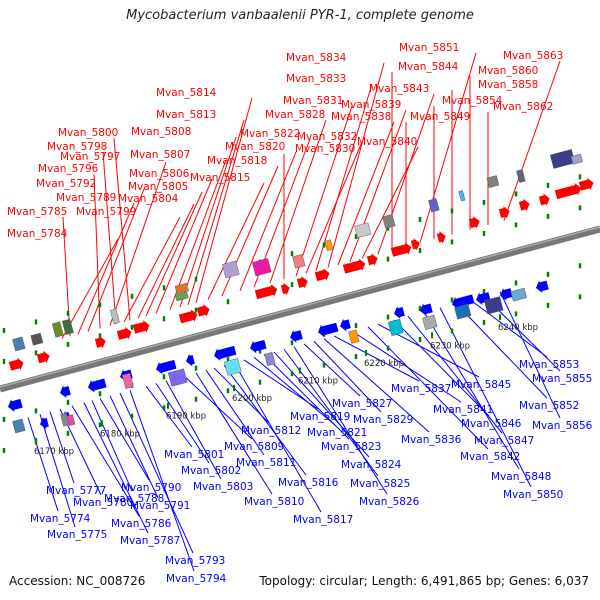 The height and width of the screenshot is (600, 600). I want to click on forward-gene-label: Mvan_5800, so click(88, 133).